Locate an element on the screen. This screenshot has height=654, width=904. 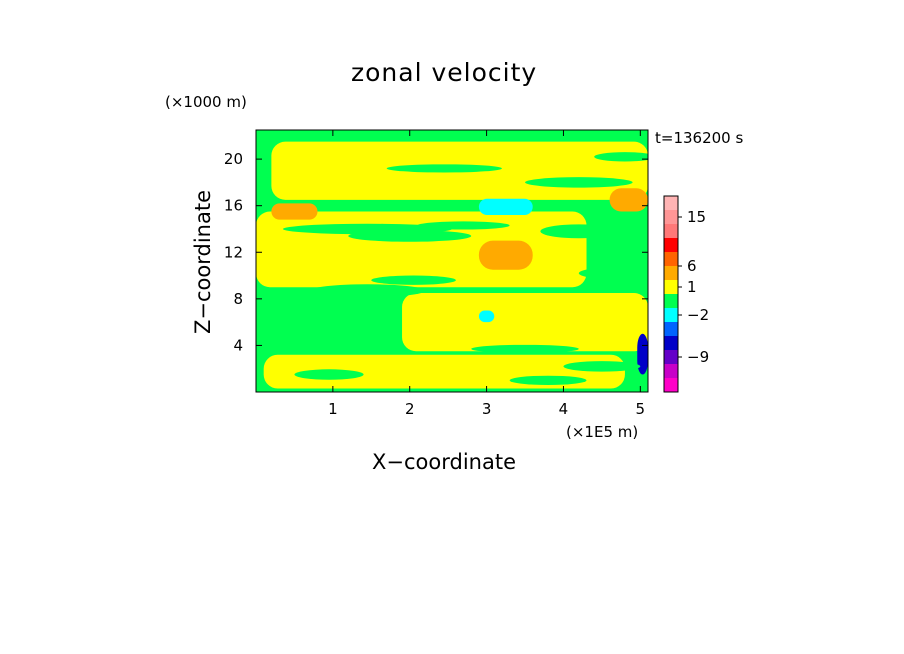
y-unit-label: (×1000 m) is located at coordinates (206, 102).